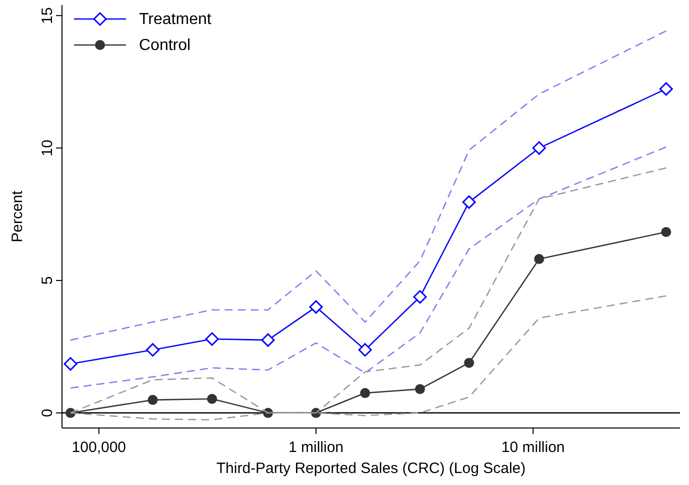 The height and width of the screenshot is (485, 689). Describe the element at coordinates (47, 148) in the screenshot. I see `y-tick-label: 10` at that location.